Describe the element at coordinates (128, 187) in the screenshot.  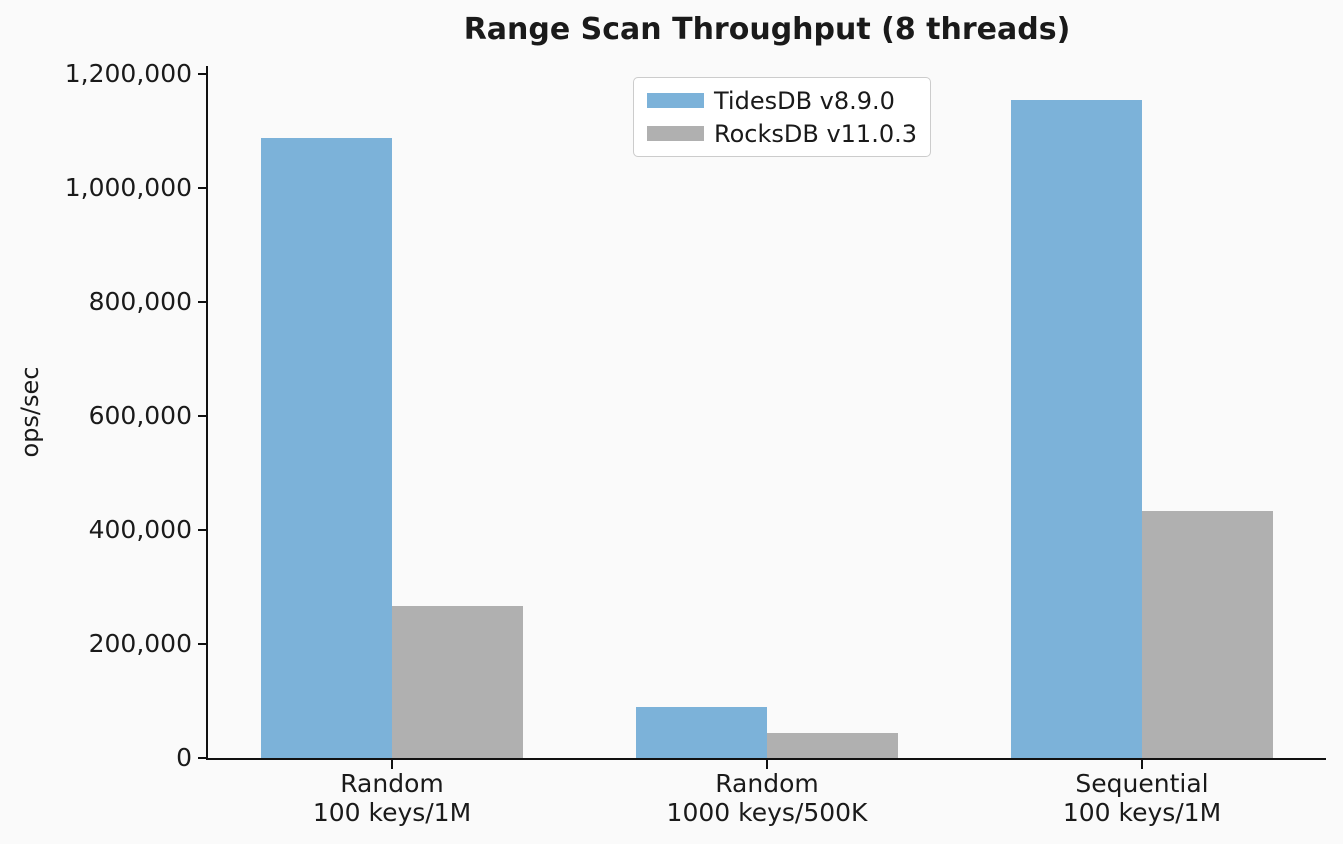
I see `y-tick-label: 1,000,000` at that location.